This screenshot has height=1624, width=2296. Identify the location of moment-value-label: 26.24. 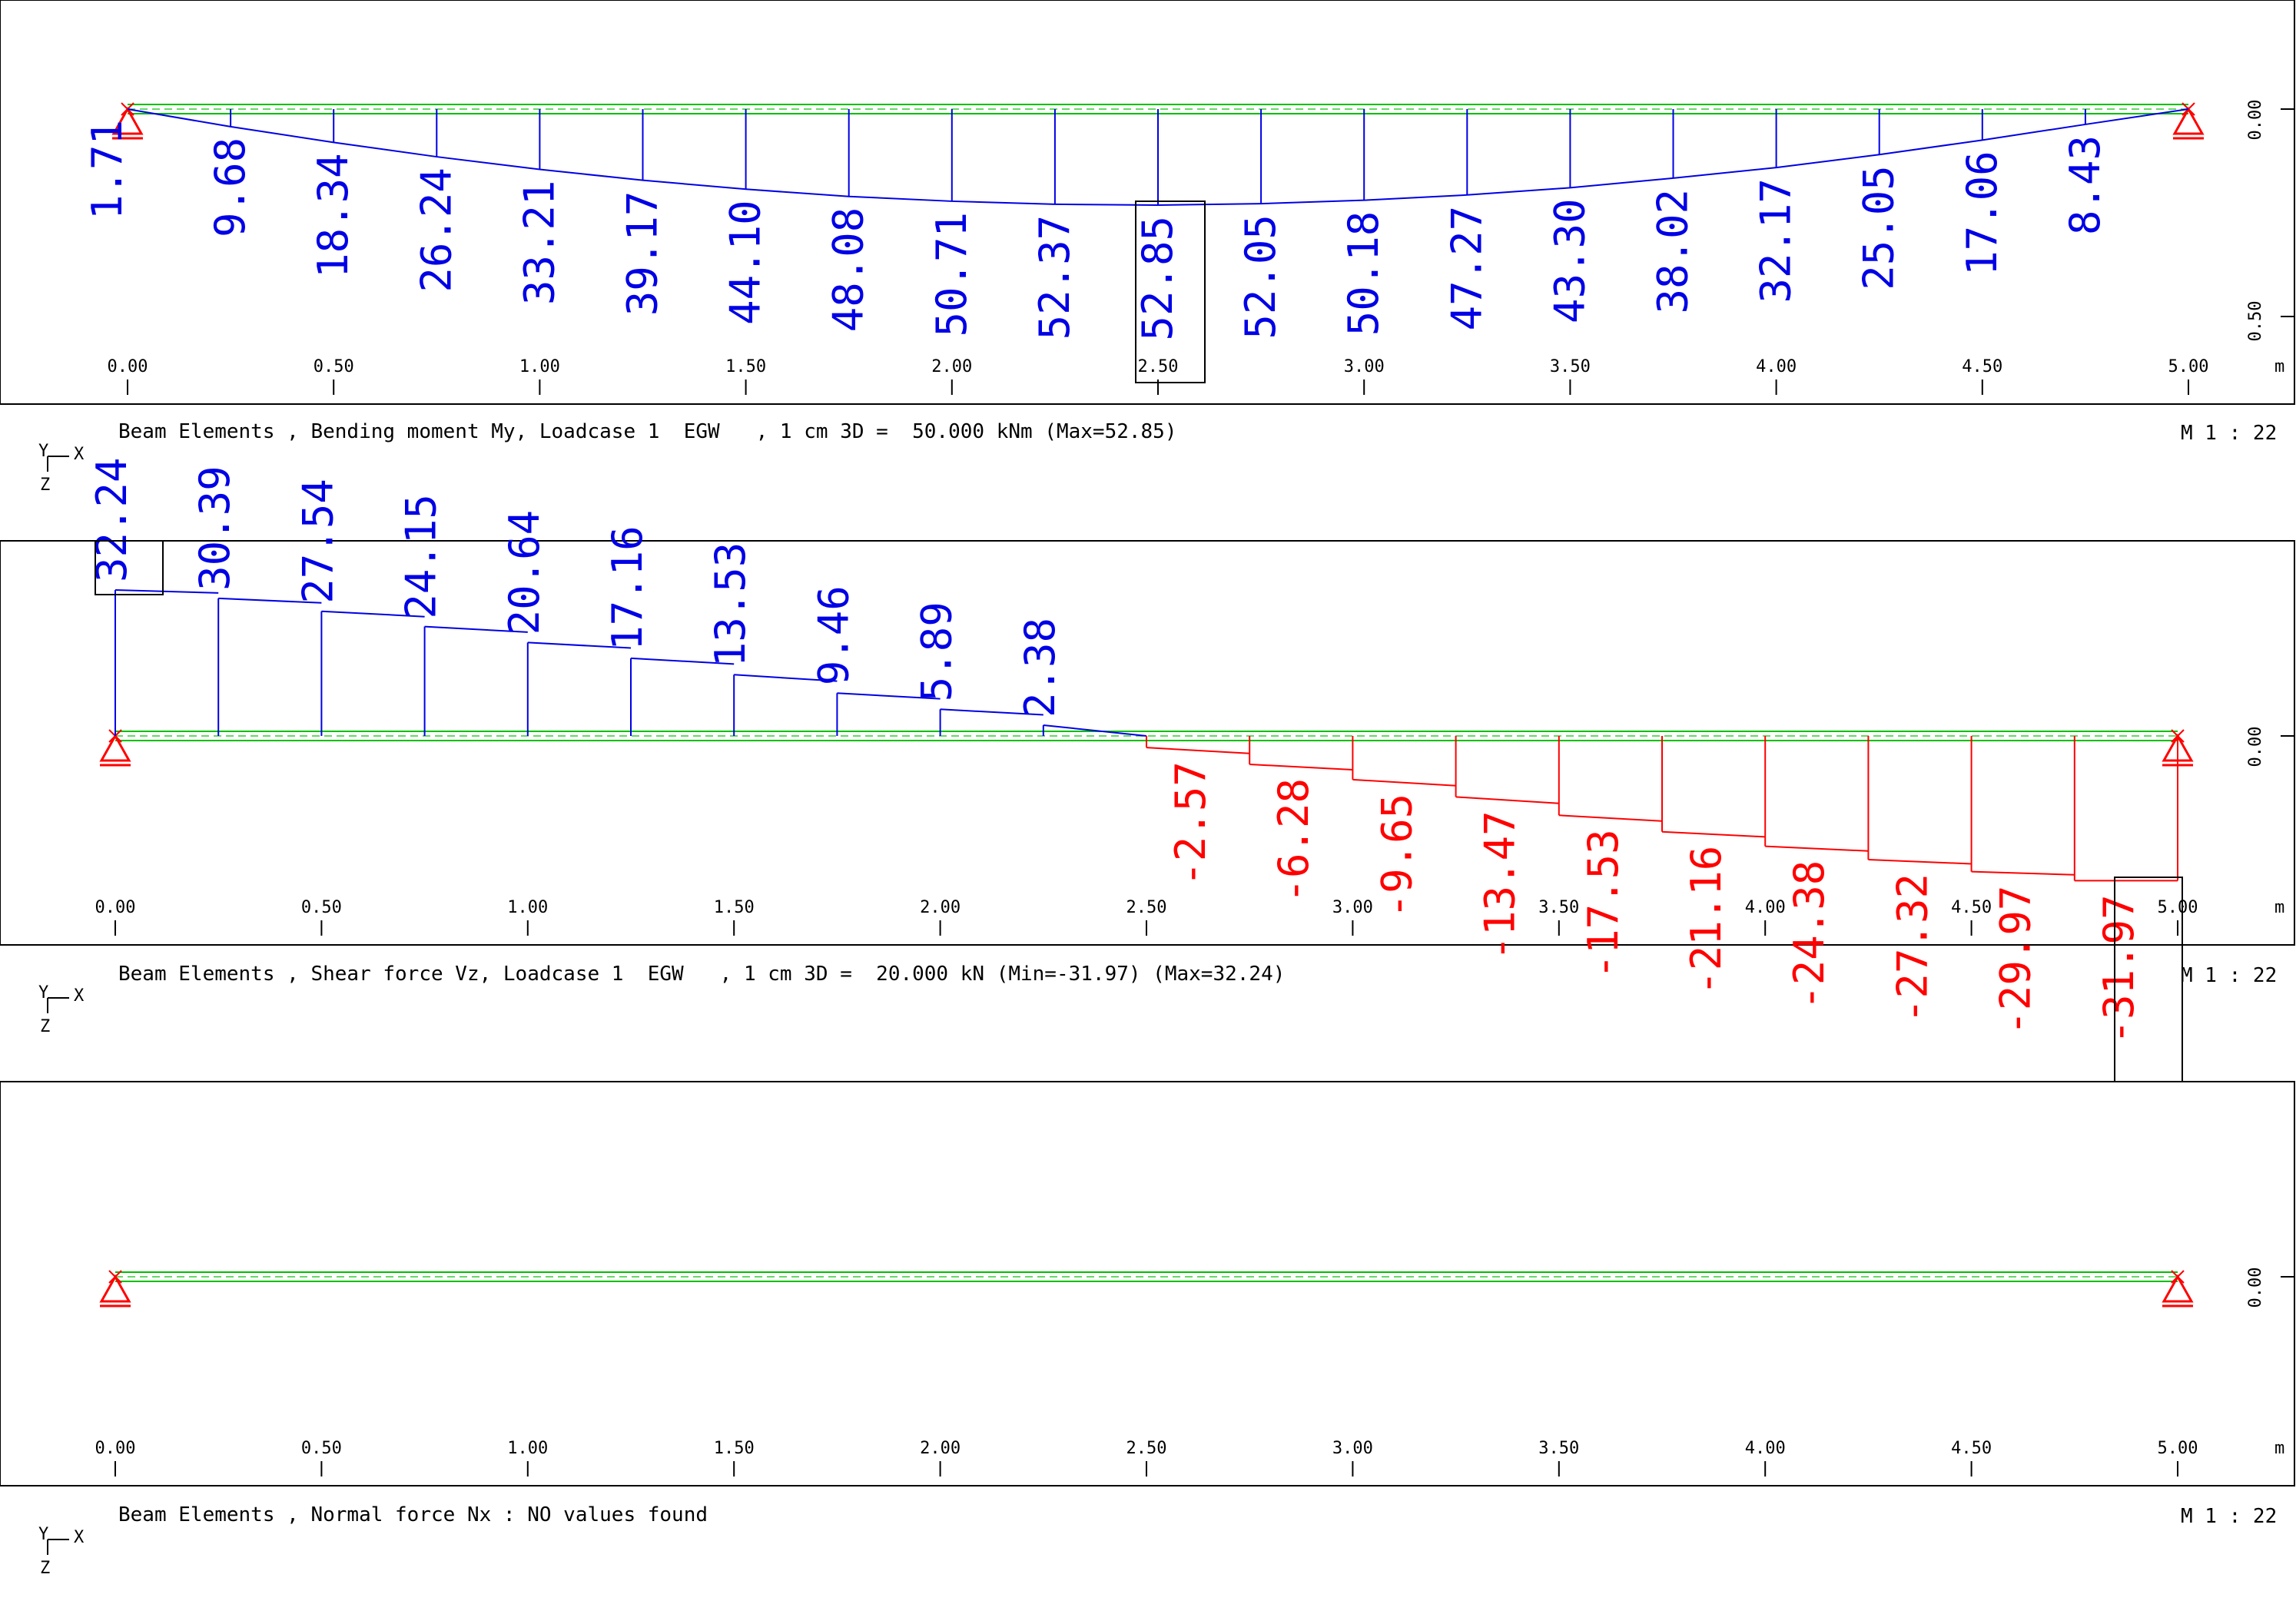
(436, 230).